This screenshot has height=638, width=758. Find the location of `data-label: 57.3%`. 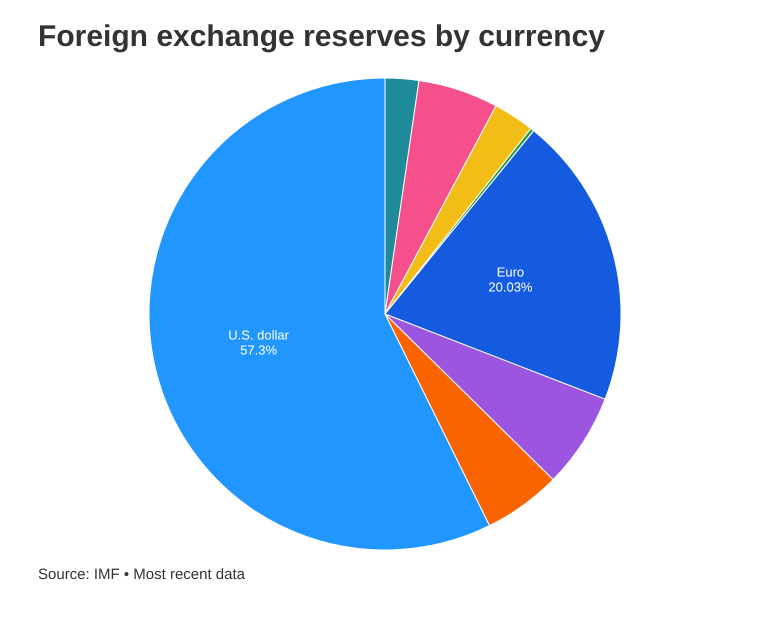

data-label: 57.3% is located at coordinates (259, 350).